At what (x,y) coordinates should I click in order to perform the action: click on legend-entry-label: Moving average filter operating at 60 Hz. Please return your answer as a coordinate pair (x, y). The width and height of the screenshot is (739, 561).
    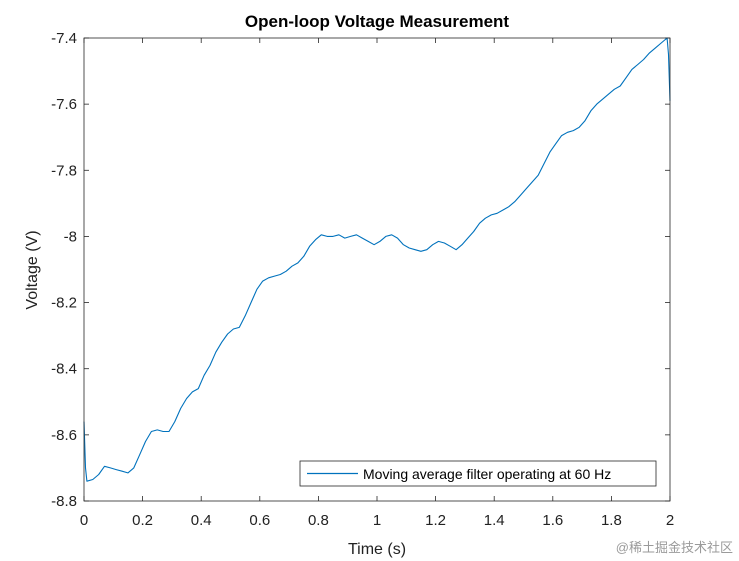
    Looking at the image, I should click on (487, 474).